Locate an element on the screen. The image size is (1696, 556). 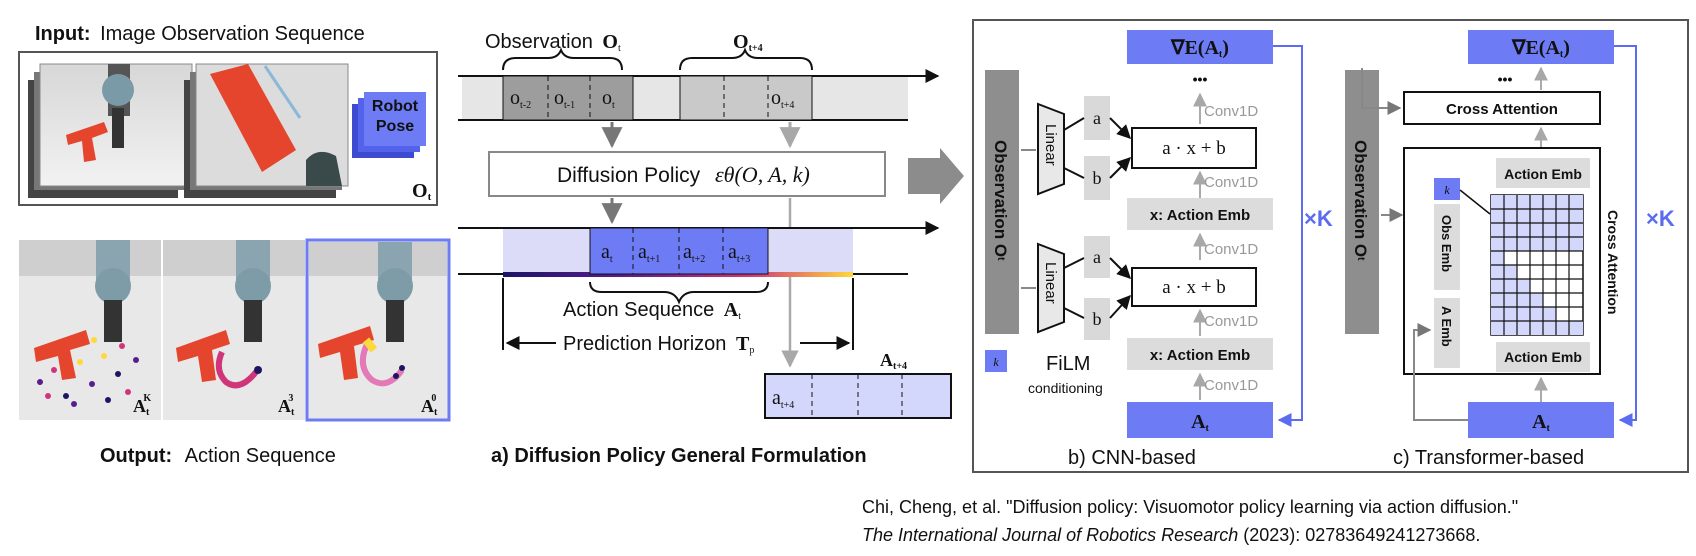
obs-window is located at coordinates (568, 98).